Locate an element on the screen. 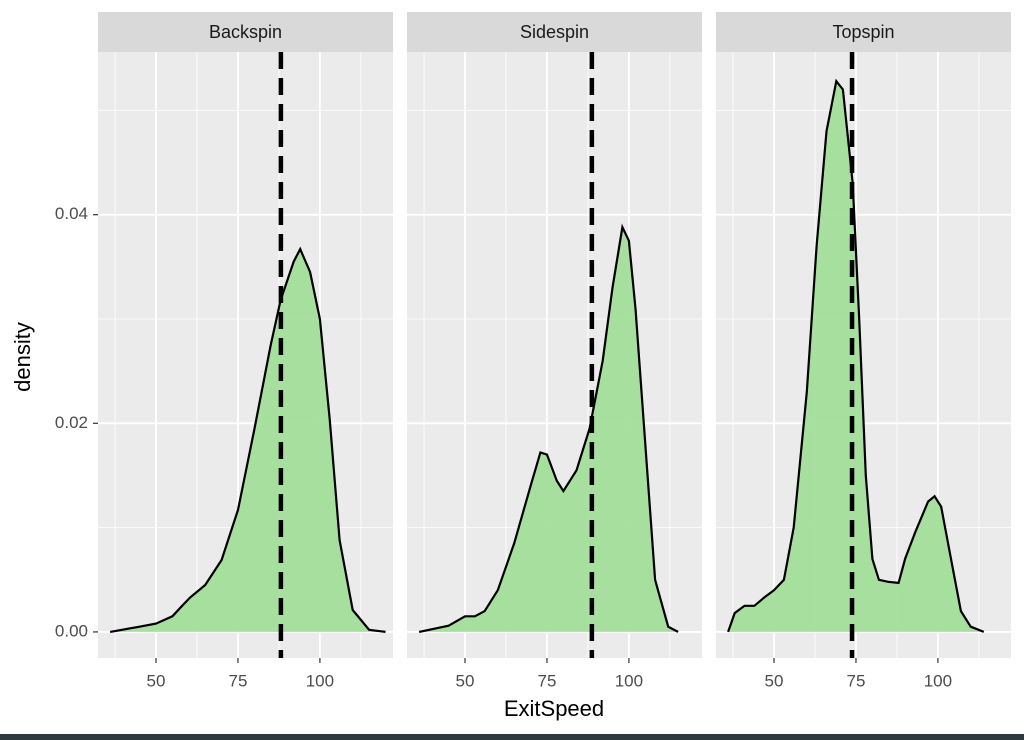  facet-label: Backspin is located at coordinates (245, 32).